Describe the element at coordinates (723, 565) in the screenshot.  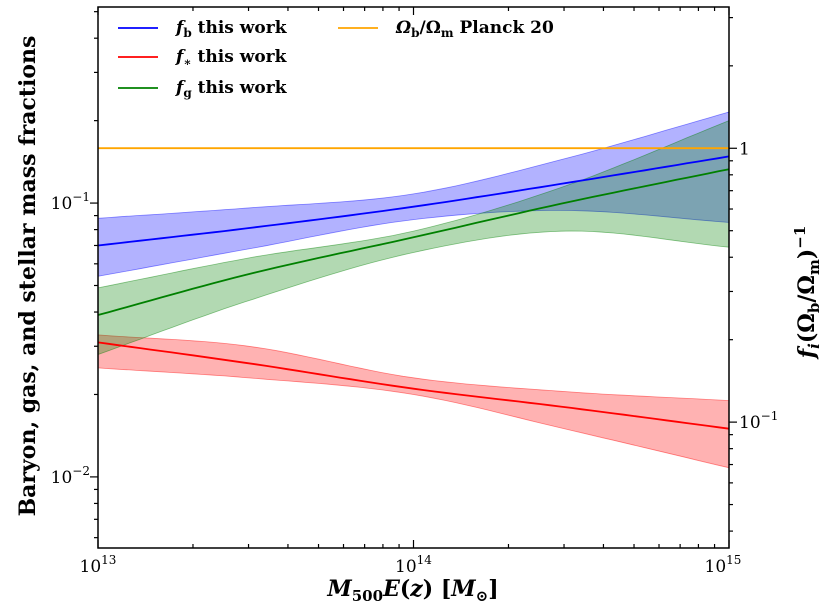
I see `x-tick-label: 1015` at that location.